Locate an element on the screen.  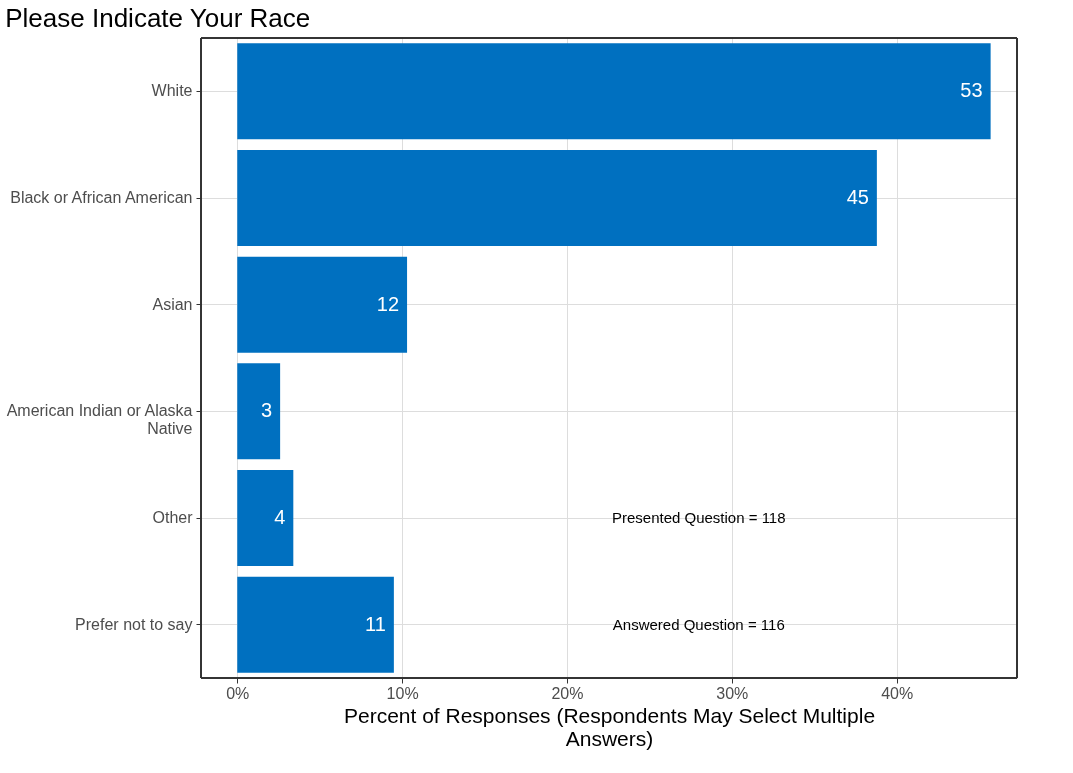
chart-title: Please Indicate Your Race is located at coordinates (158, 17).